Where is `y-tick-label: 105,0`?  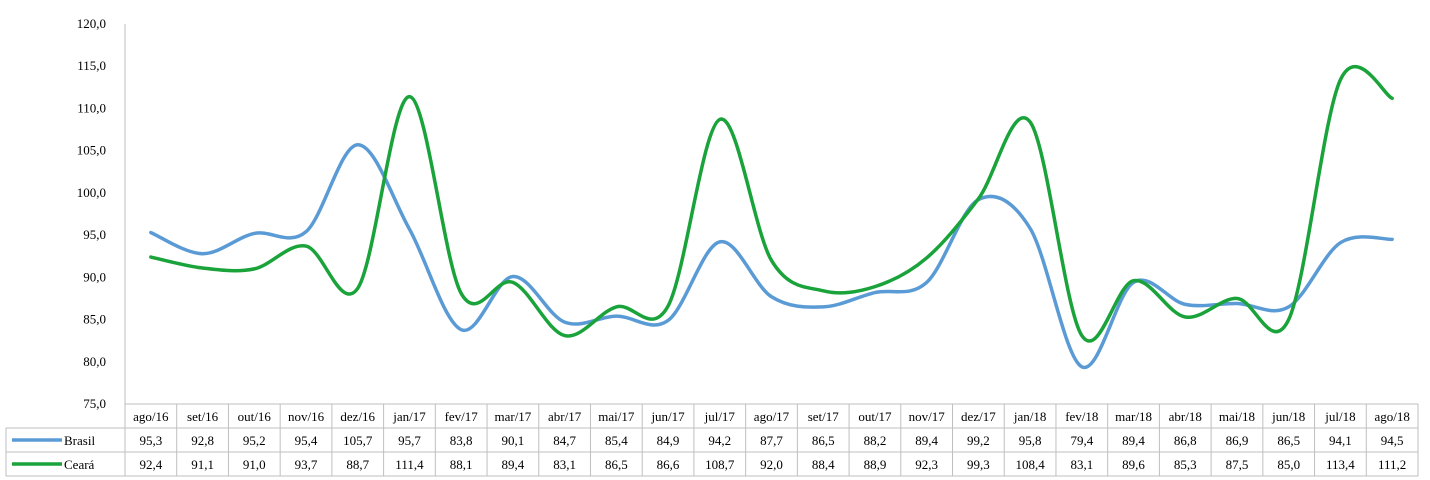
y-tick-label: 105,0 is located at coordinates (91, 150).